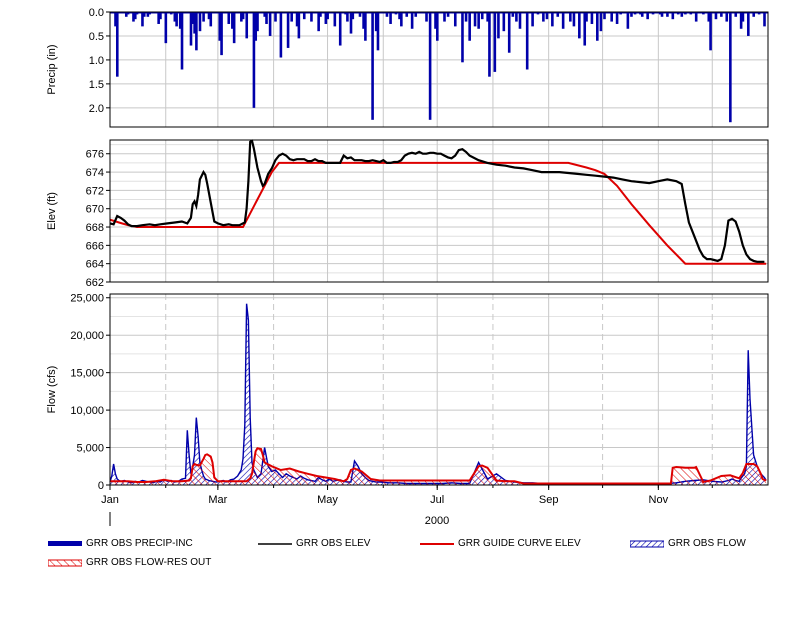 This screenshot has width=800, height=627. What do you see at coordinates (95, 210) in the screenshot?
I see `y-tick-label: 670` at bounding box center [95, 210].